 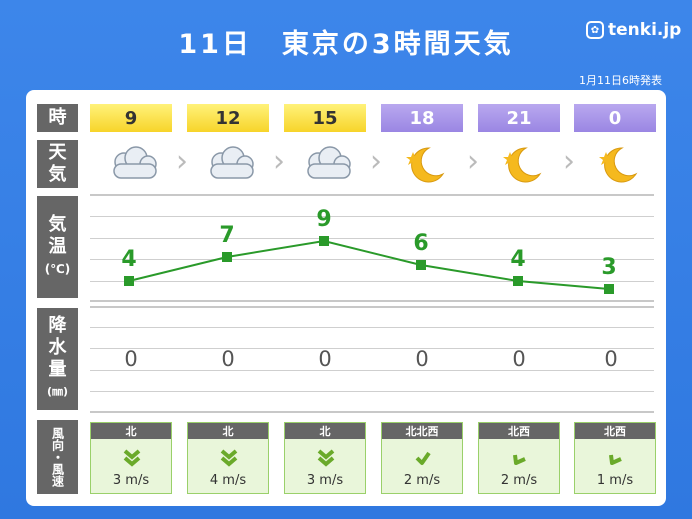 What do you see at coordinates (615, 480) in the screenshot?
I see `wind-speed: 1 m/s` at bounding box center [615, 480].